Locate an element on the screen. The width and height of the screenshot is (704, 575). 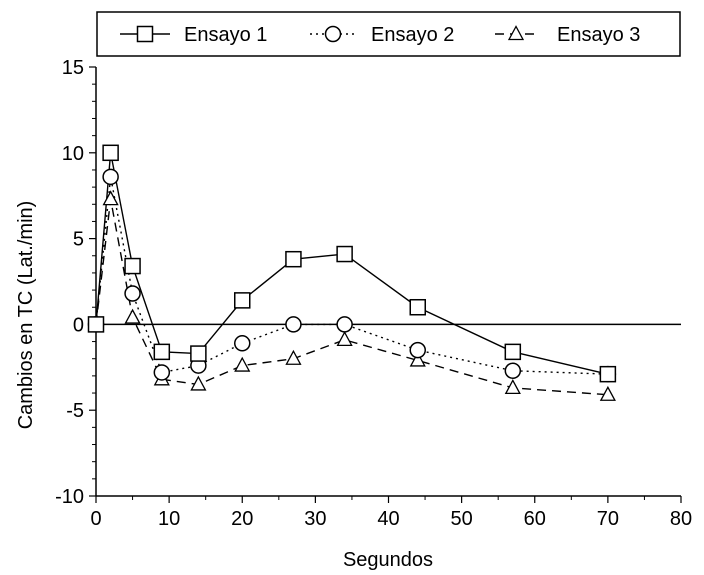
x-tick-label: 30 is located at coordinates (315, 519).